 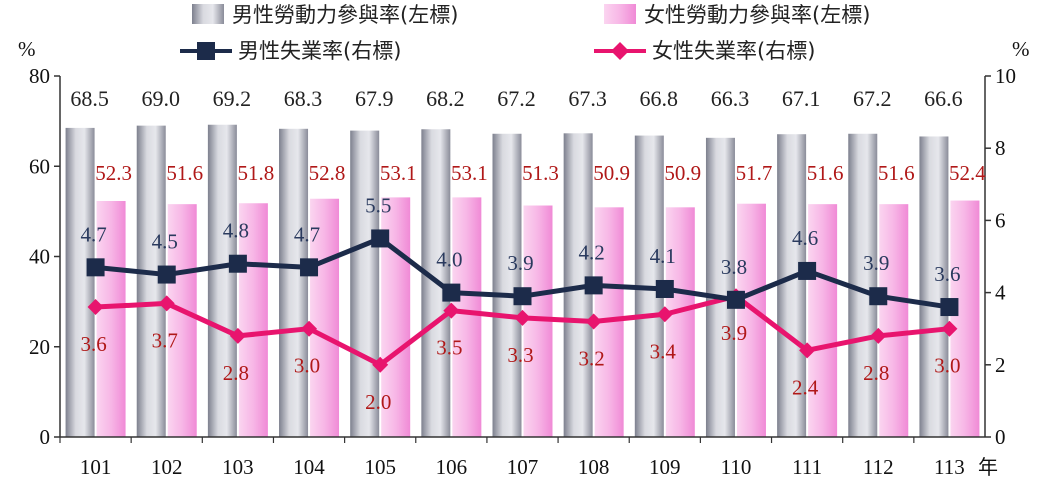 I want to click on label-female-lfpr-108: 50.9, so click(x=611, y=173).